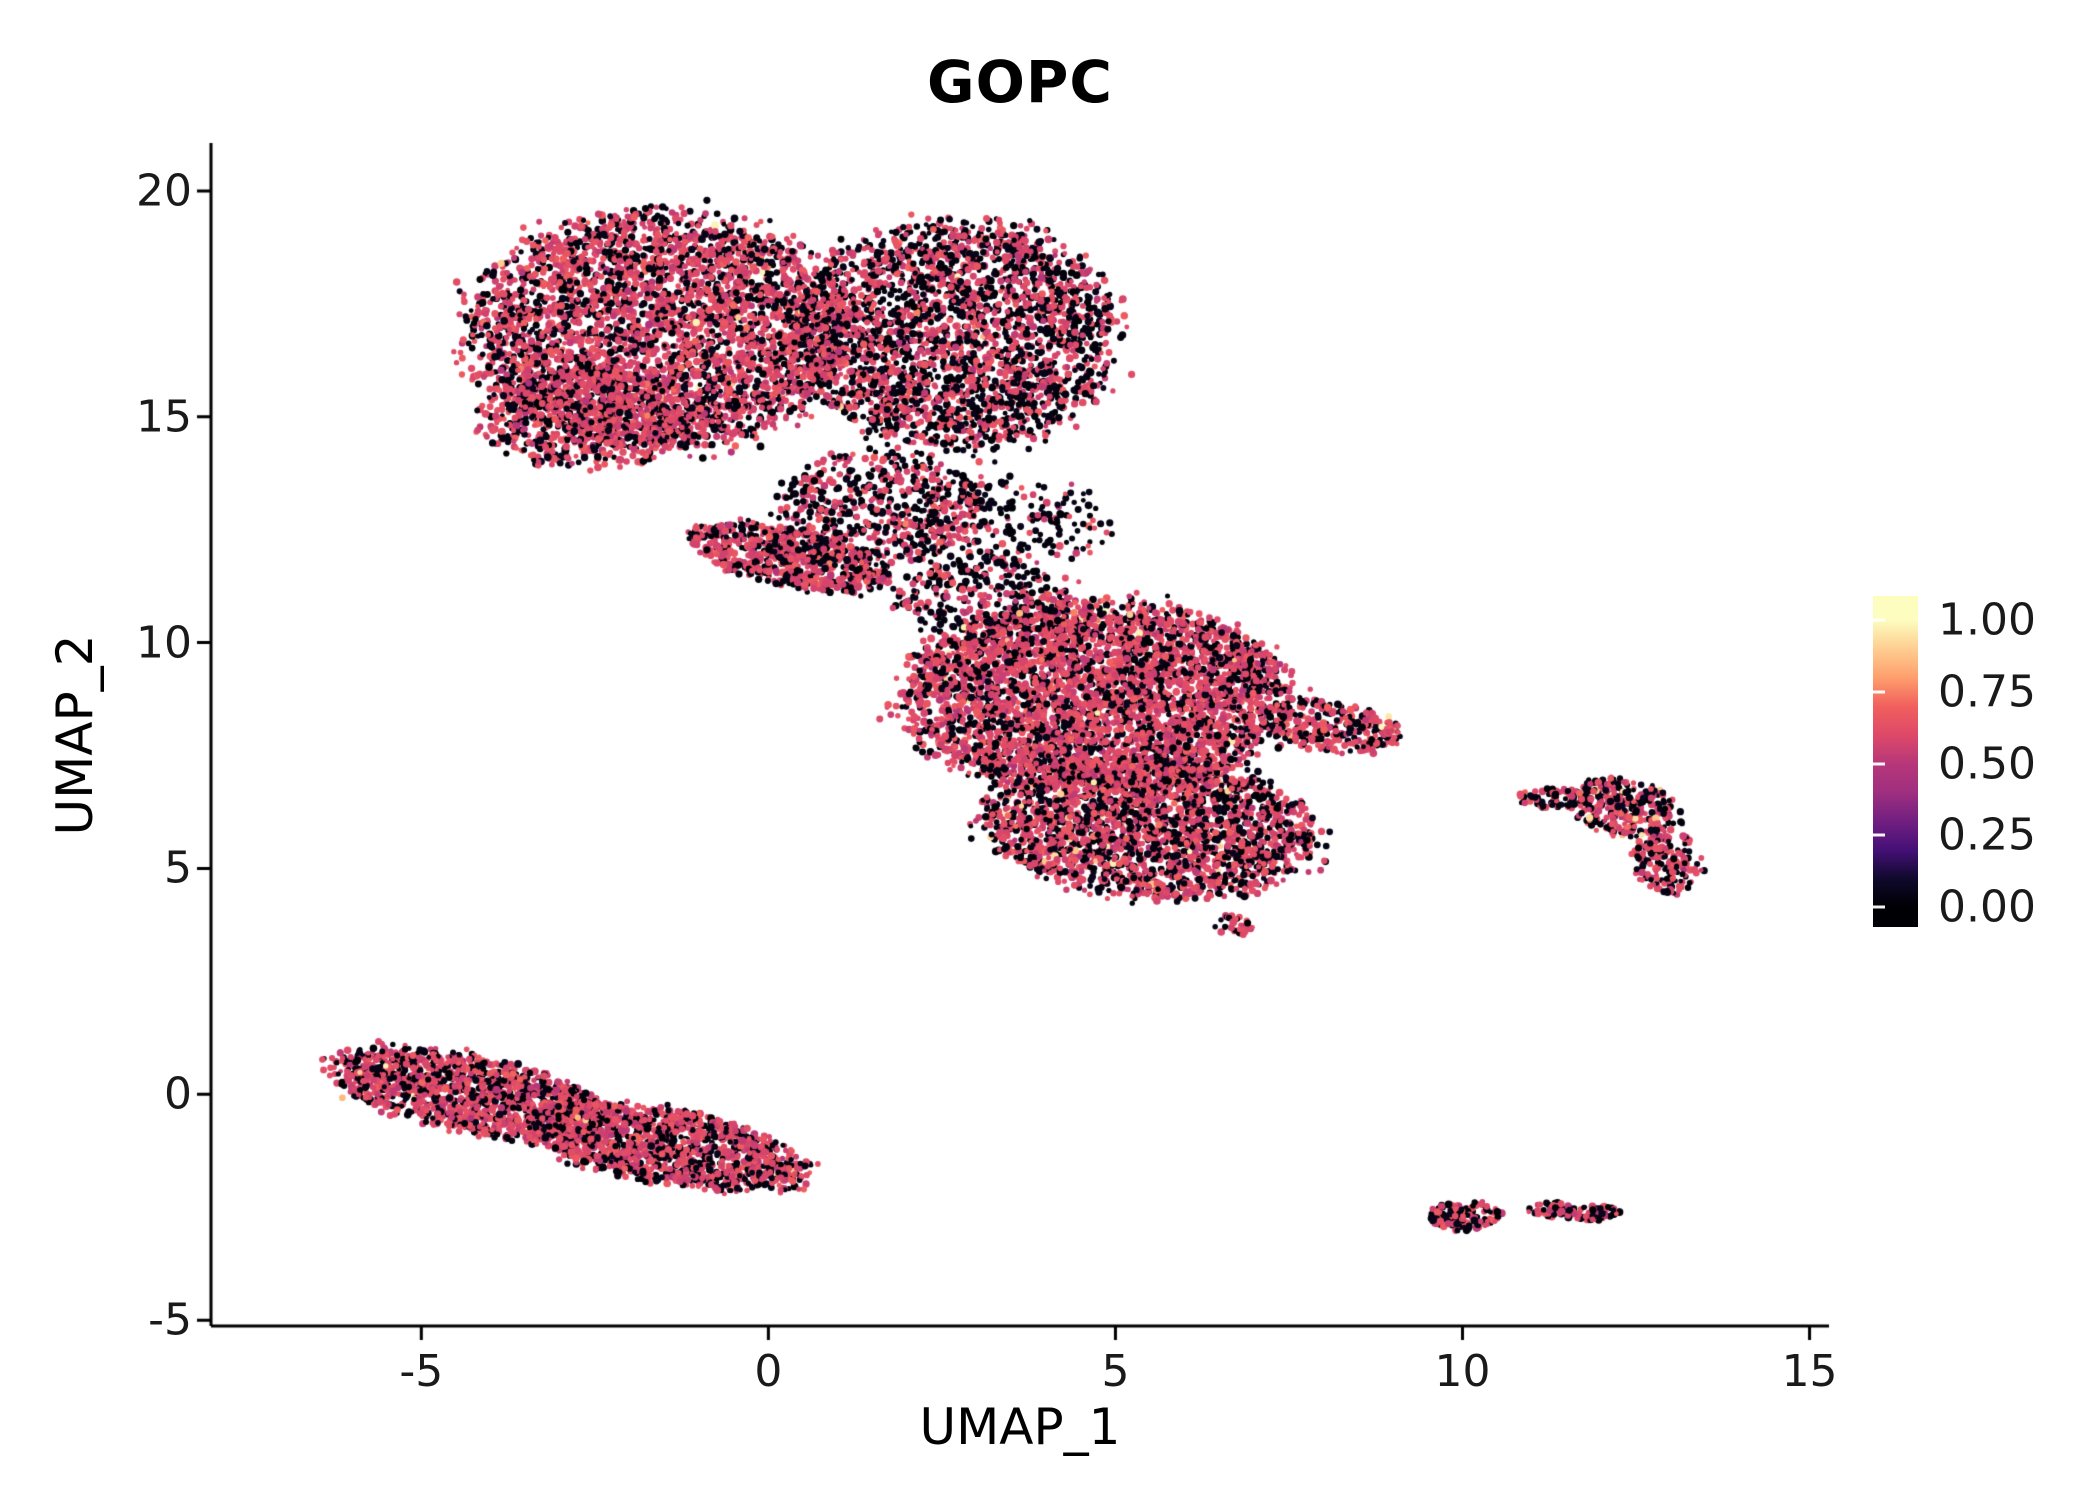  What do you see at coordinates (1809, 1371) in the screenshot?
I see `x-axis-tick-label: 15` at bounding box center [1809, 1371].